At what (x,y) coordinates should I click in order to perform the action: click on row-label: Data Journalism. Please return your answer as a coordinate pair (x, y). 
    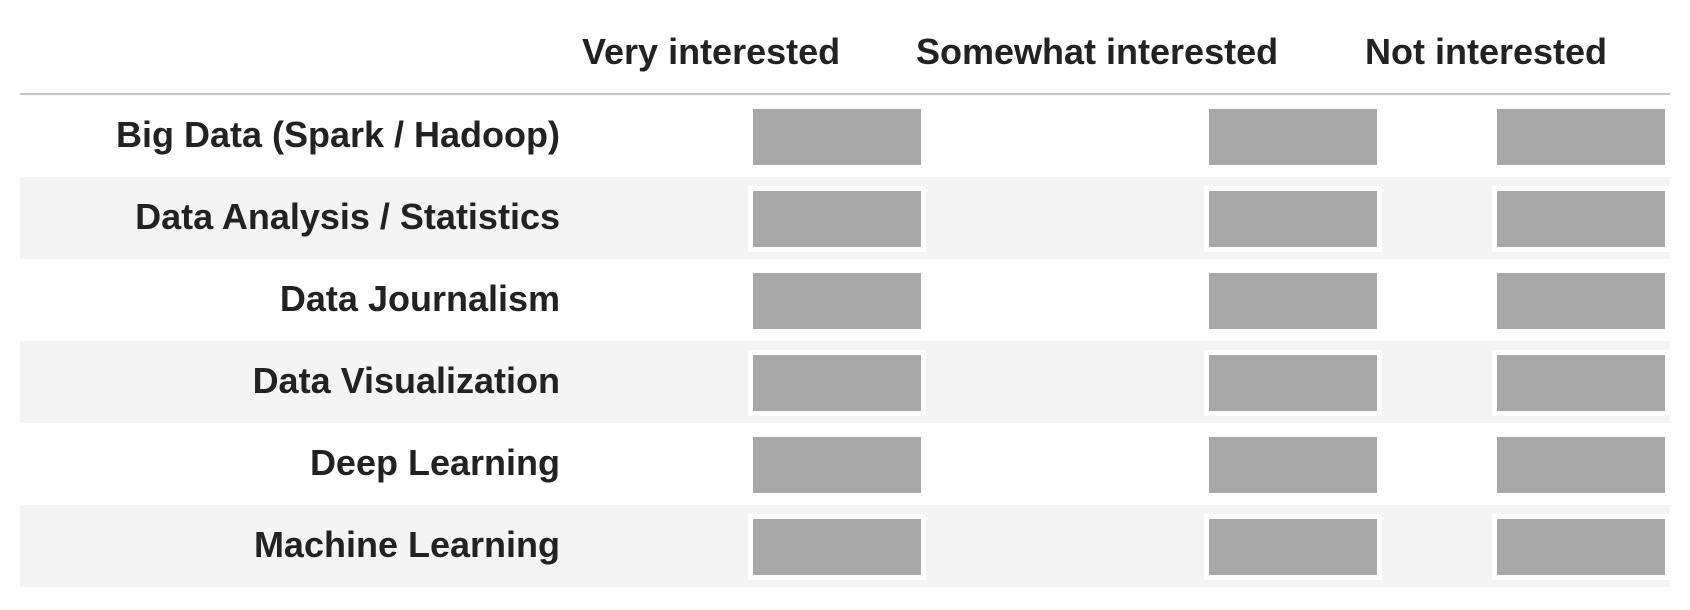
    Looking at the image, I should click on (419, 298).